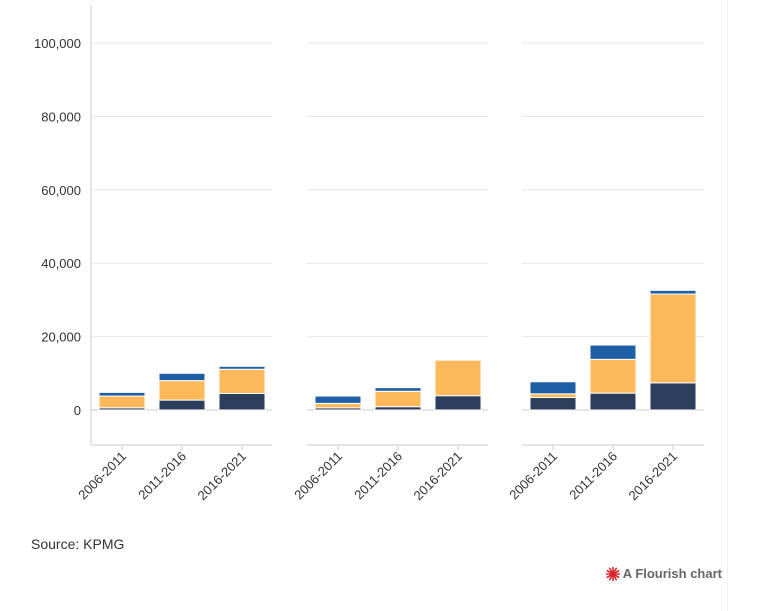 The width and height of the screenshot is (758, 611). Describe the element at coordinates (612, 573) in the screenshot. I see `flourish-logo-icon` at that location.